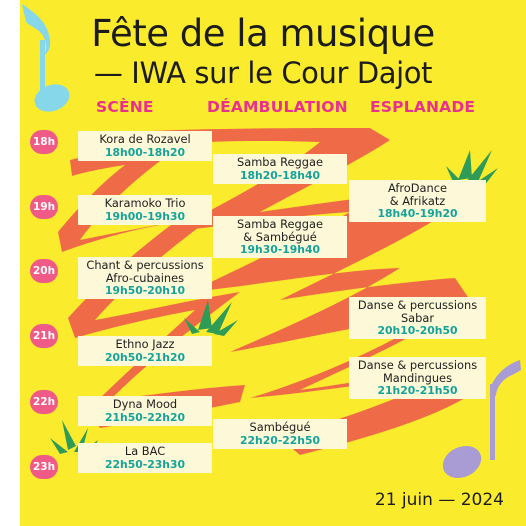 The image size is (526, 526). Describe the element at coordinates (417, 390) in the screenshot. I see `act-time: 21h20-21h50` at that location.